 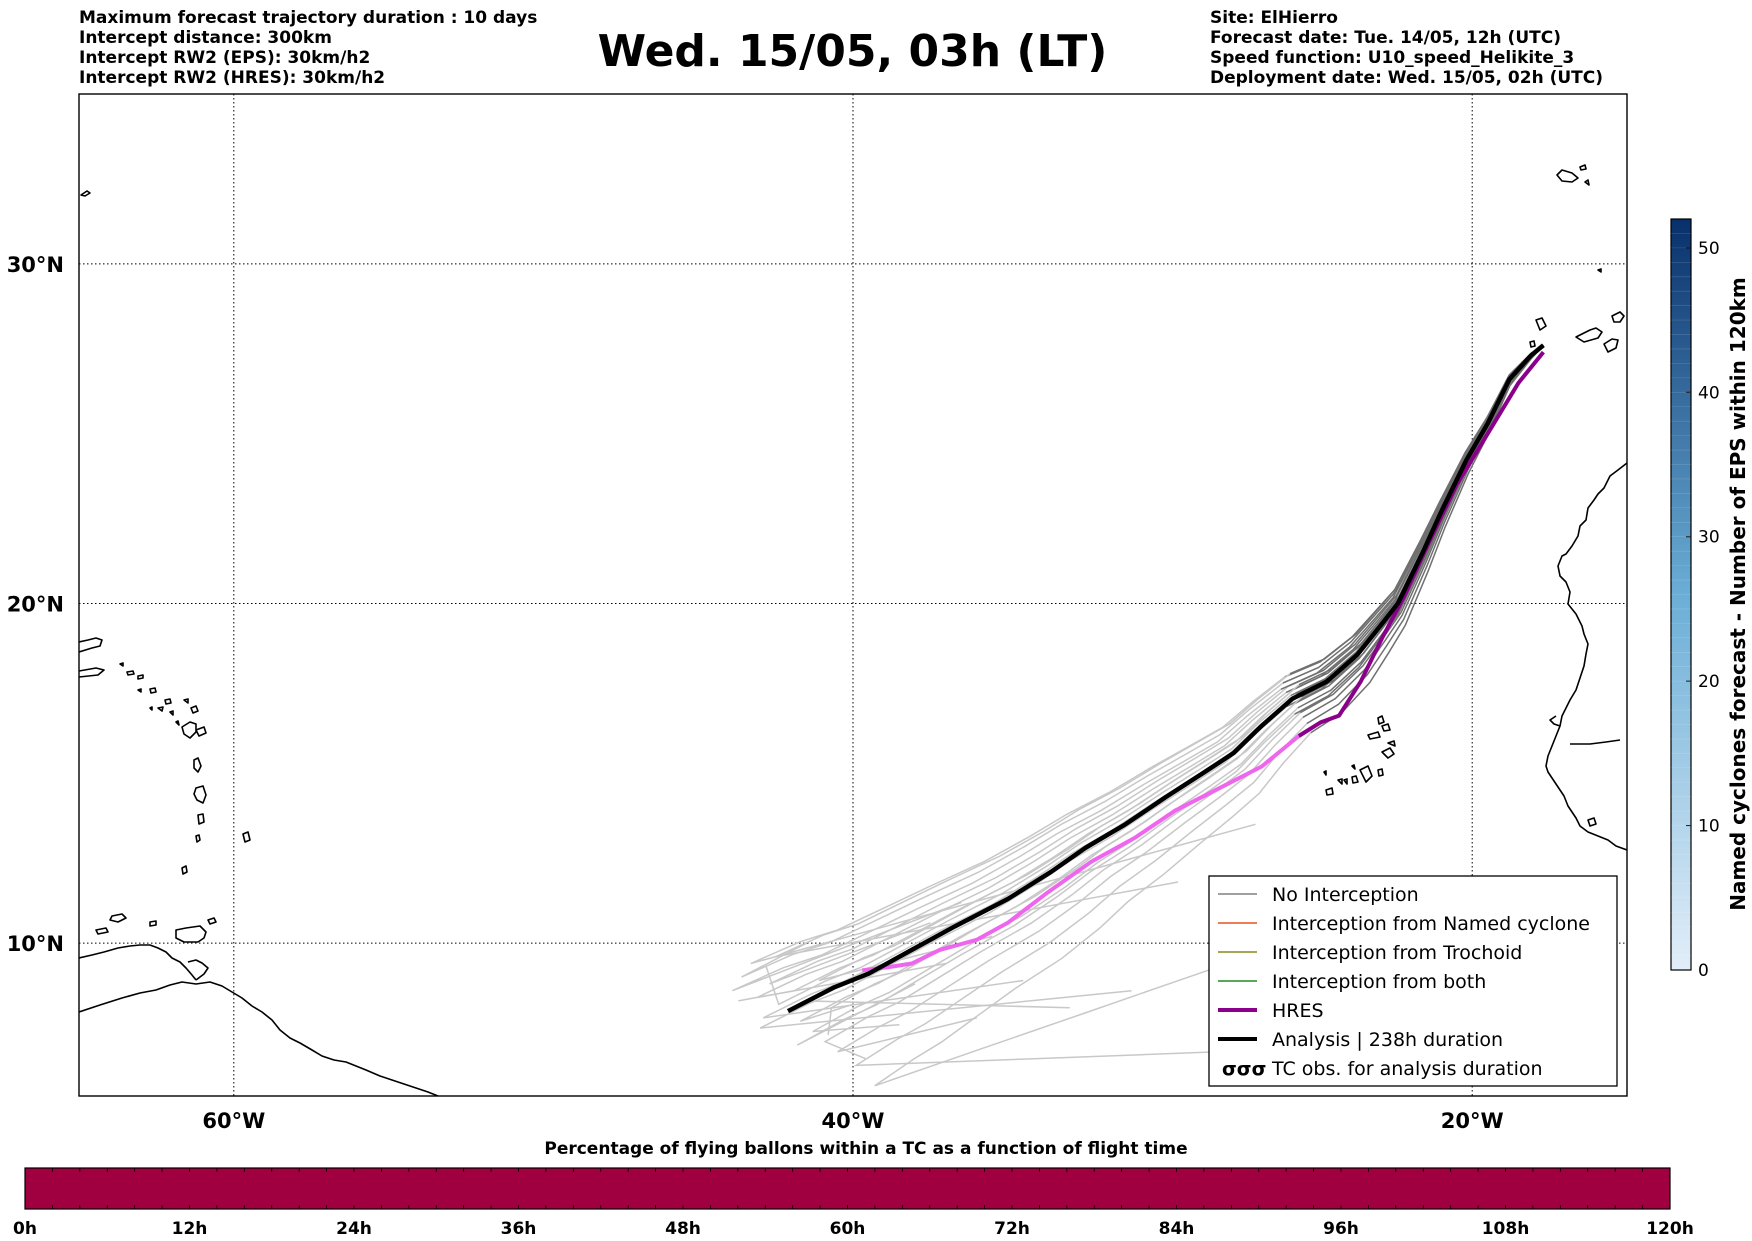 I want to click on legend-item: Interception from both, so click(x=1352, y=982).